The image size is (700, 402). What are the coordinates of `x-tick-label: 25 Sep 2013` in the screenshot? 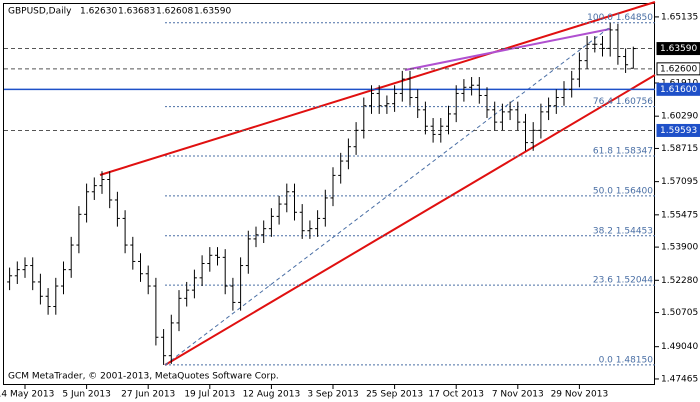 It's located at (394, 395).